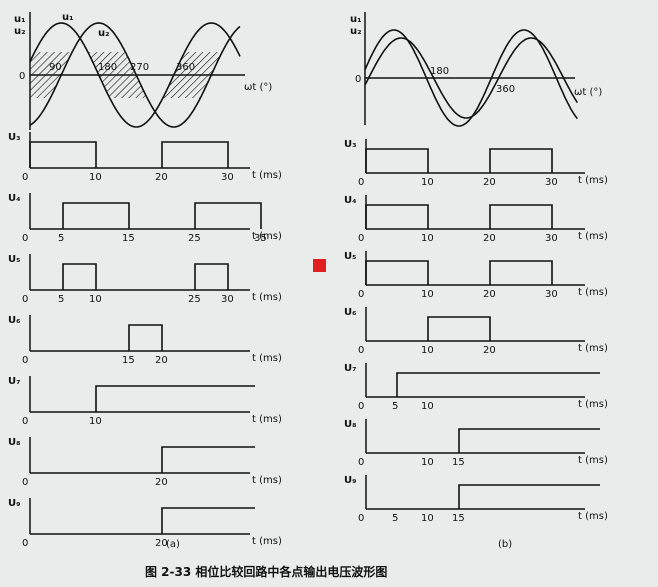 The height and width of the screenshot is (587, 658). I want to click on waveform-row-u4: U₄ 0 10 20 30 t (ms), so click(476, 219).